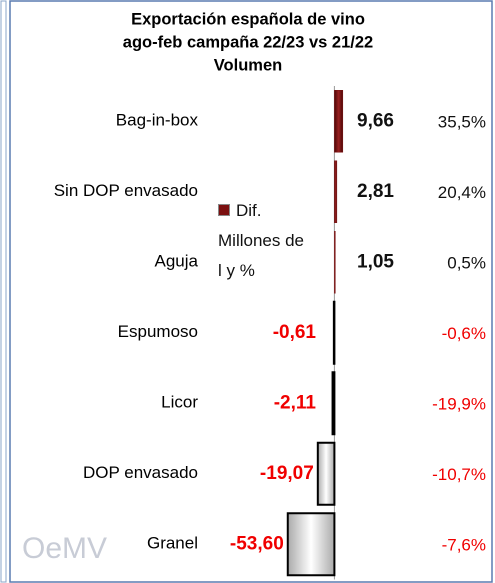 Image resolution: width=495 pixels, height=583 pixels. What do you see at coordinates (248, 19) in the screenshot?
I see `chart-title: Exportación española de vino` at bounding box center [248, 19].